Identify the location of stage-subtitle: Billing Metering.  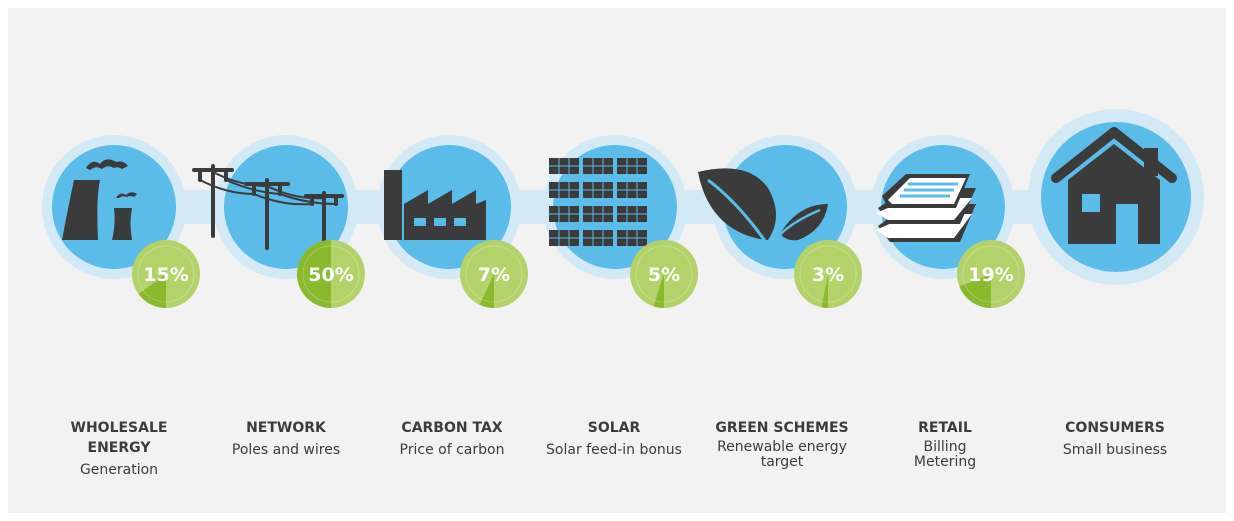
(945, 454).